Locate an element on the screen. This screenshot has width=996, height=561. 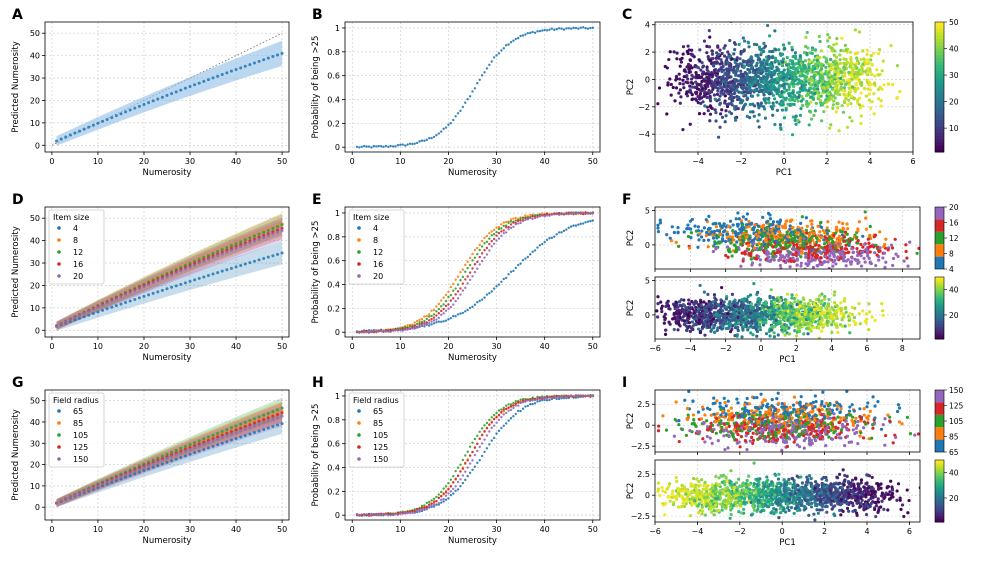
y-tick-label: −2 is located at coordinates (644, 107).